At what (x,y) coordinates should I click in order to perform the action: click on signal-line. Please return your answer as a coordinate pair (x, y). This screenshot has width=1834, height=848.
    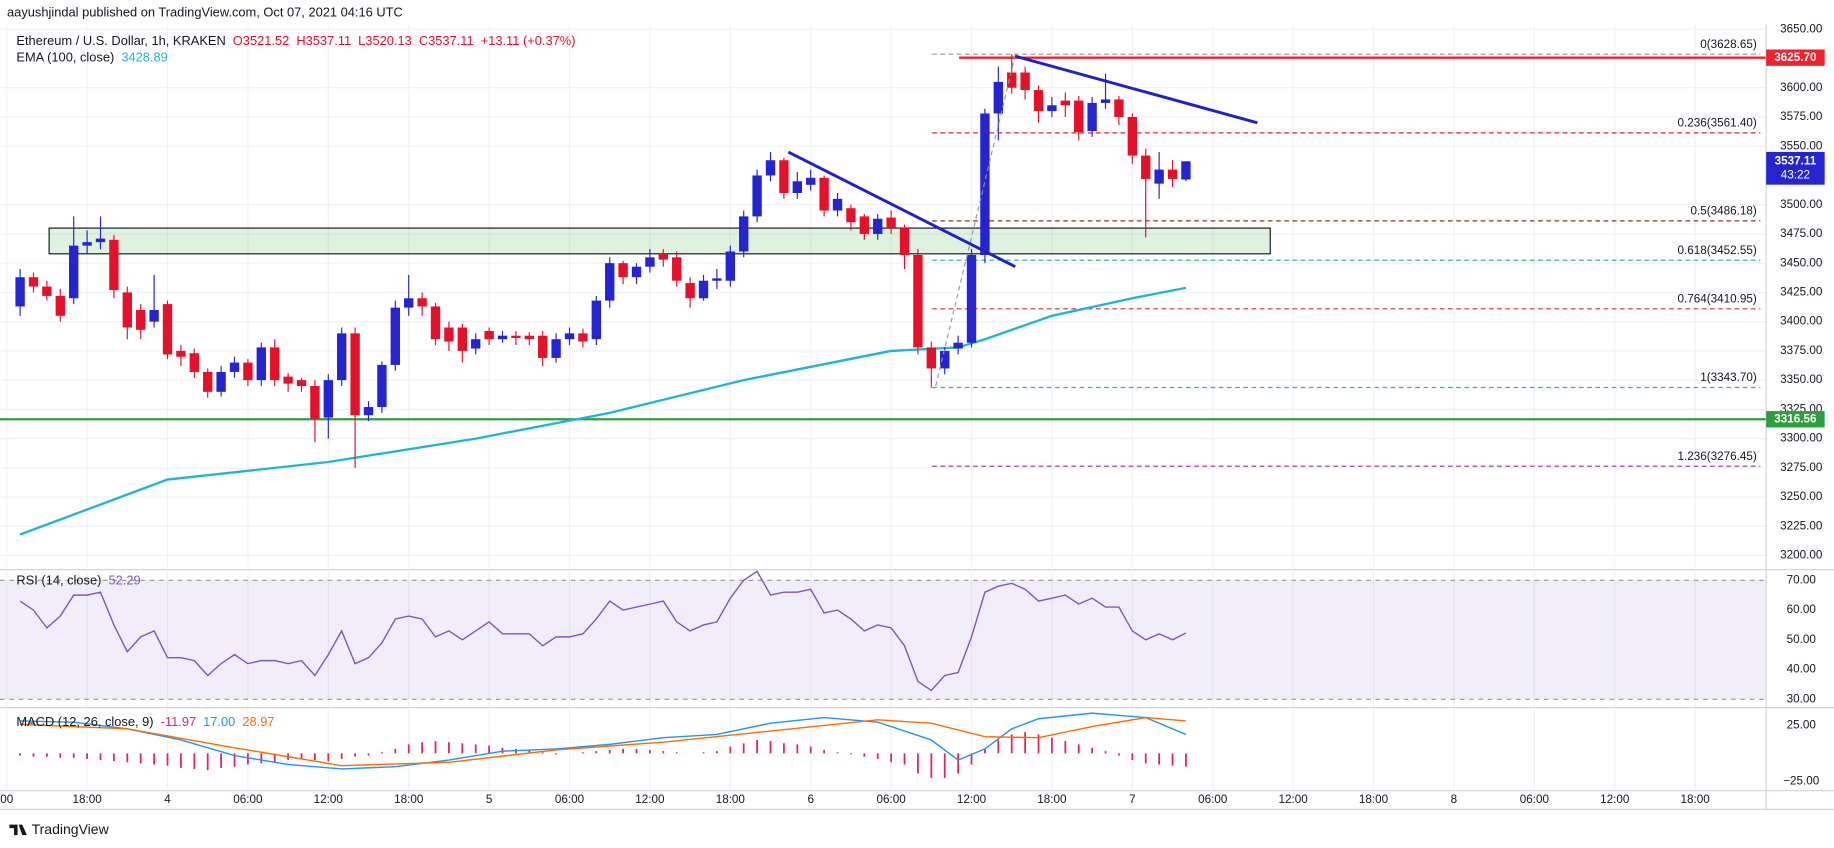
    Looking at the image, I should click on (603, 741).